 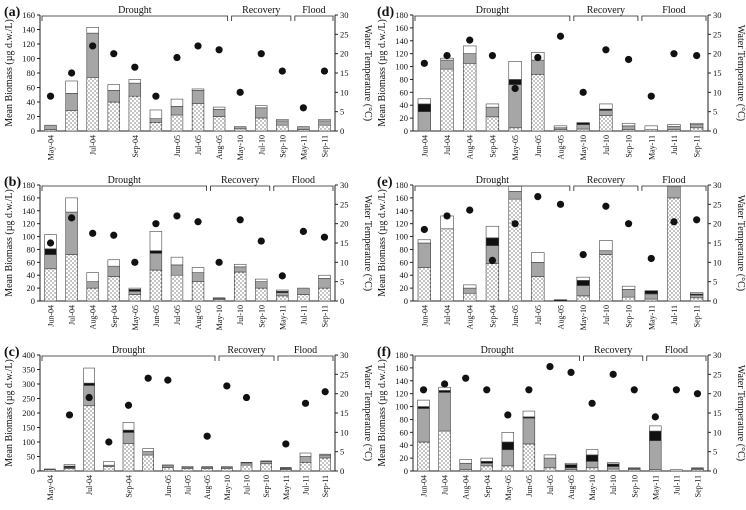 I want to click on x-tick-label: Jul-04, so click(x=72, y=315).